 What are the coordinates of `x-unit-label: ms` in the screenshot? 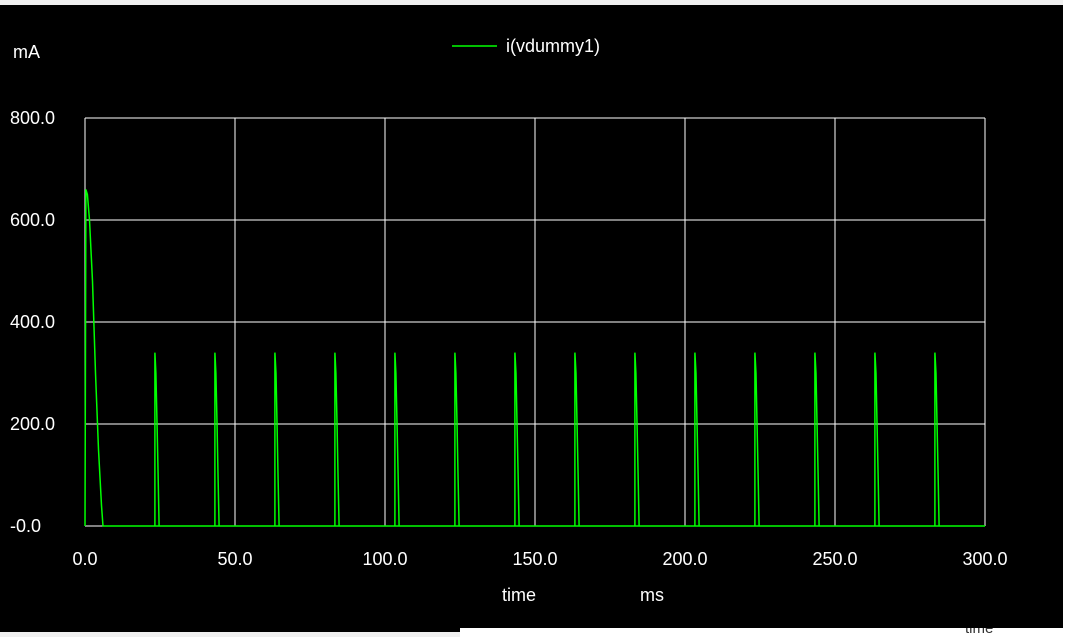 It's located at (652, 595).